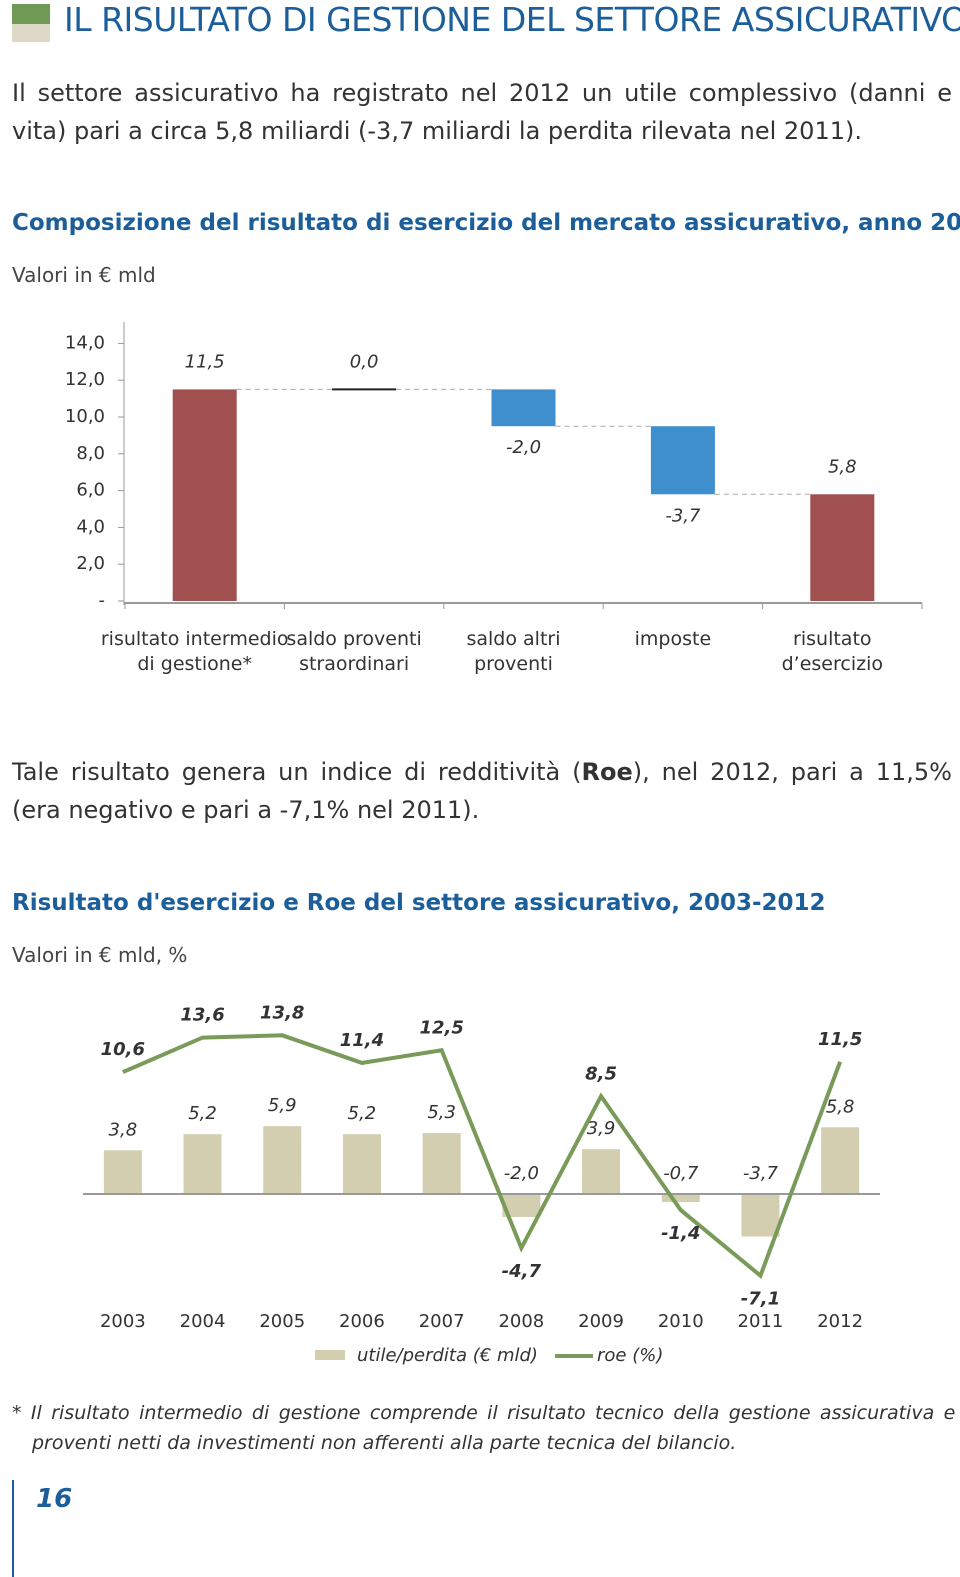 This screenshot has height=1577, width=960. I want to click on line, so click(482, 1156).